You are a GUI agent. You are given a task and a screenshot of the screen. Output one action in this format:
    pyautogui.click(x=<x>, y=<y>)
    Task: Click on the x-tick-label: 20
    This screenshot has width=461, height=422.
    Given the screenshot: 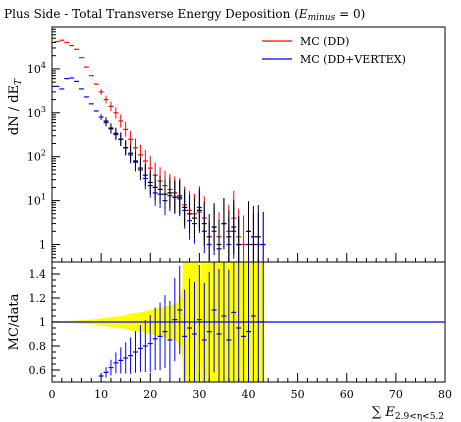 What is the action you would take?
    pyautogui.click(x=150, y=394)
    